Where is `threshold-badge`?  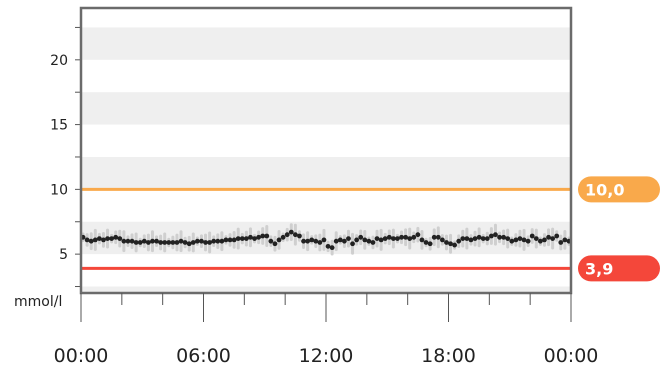
threshold-badge is located at coordinates (619, 189).